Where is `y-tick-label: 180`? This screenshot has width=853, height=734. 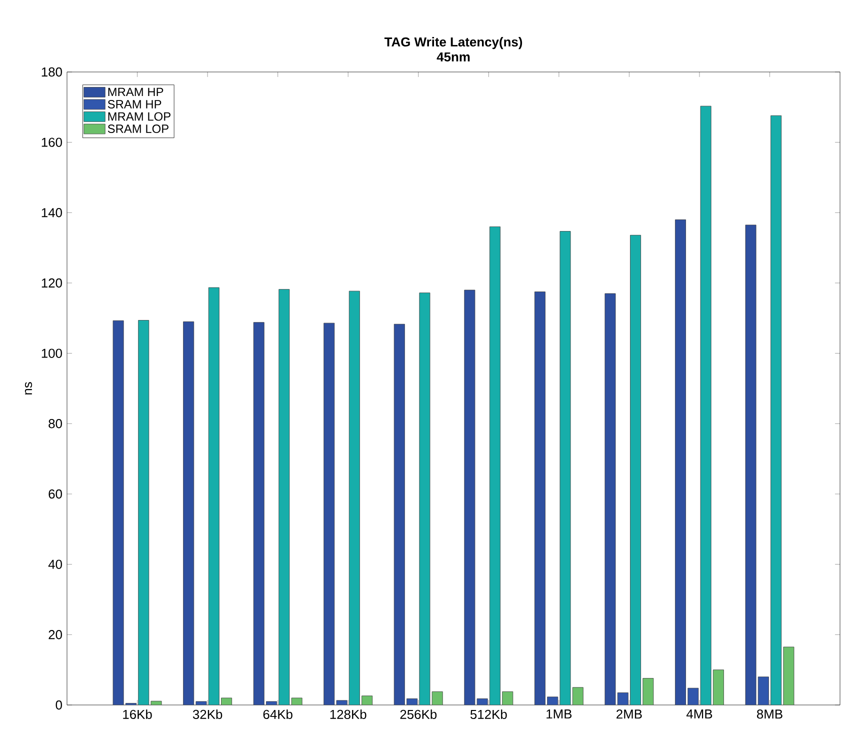 y-tick-label: 180 is located at coordinates (52, 72).